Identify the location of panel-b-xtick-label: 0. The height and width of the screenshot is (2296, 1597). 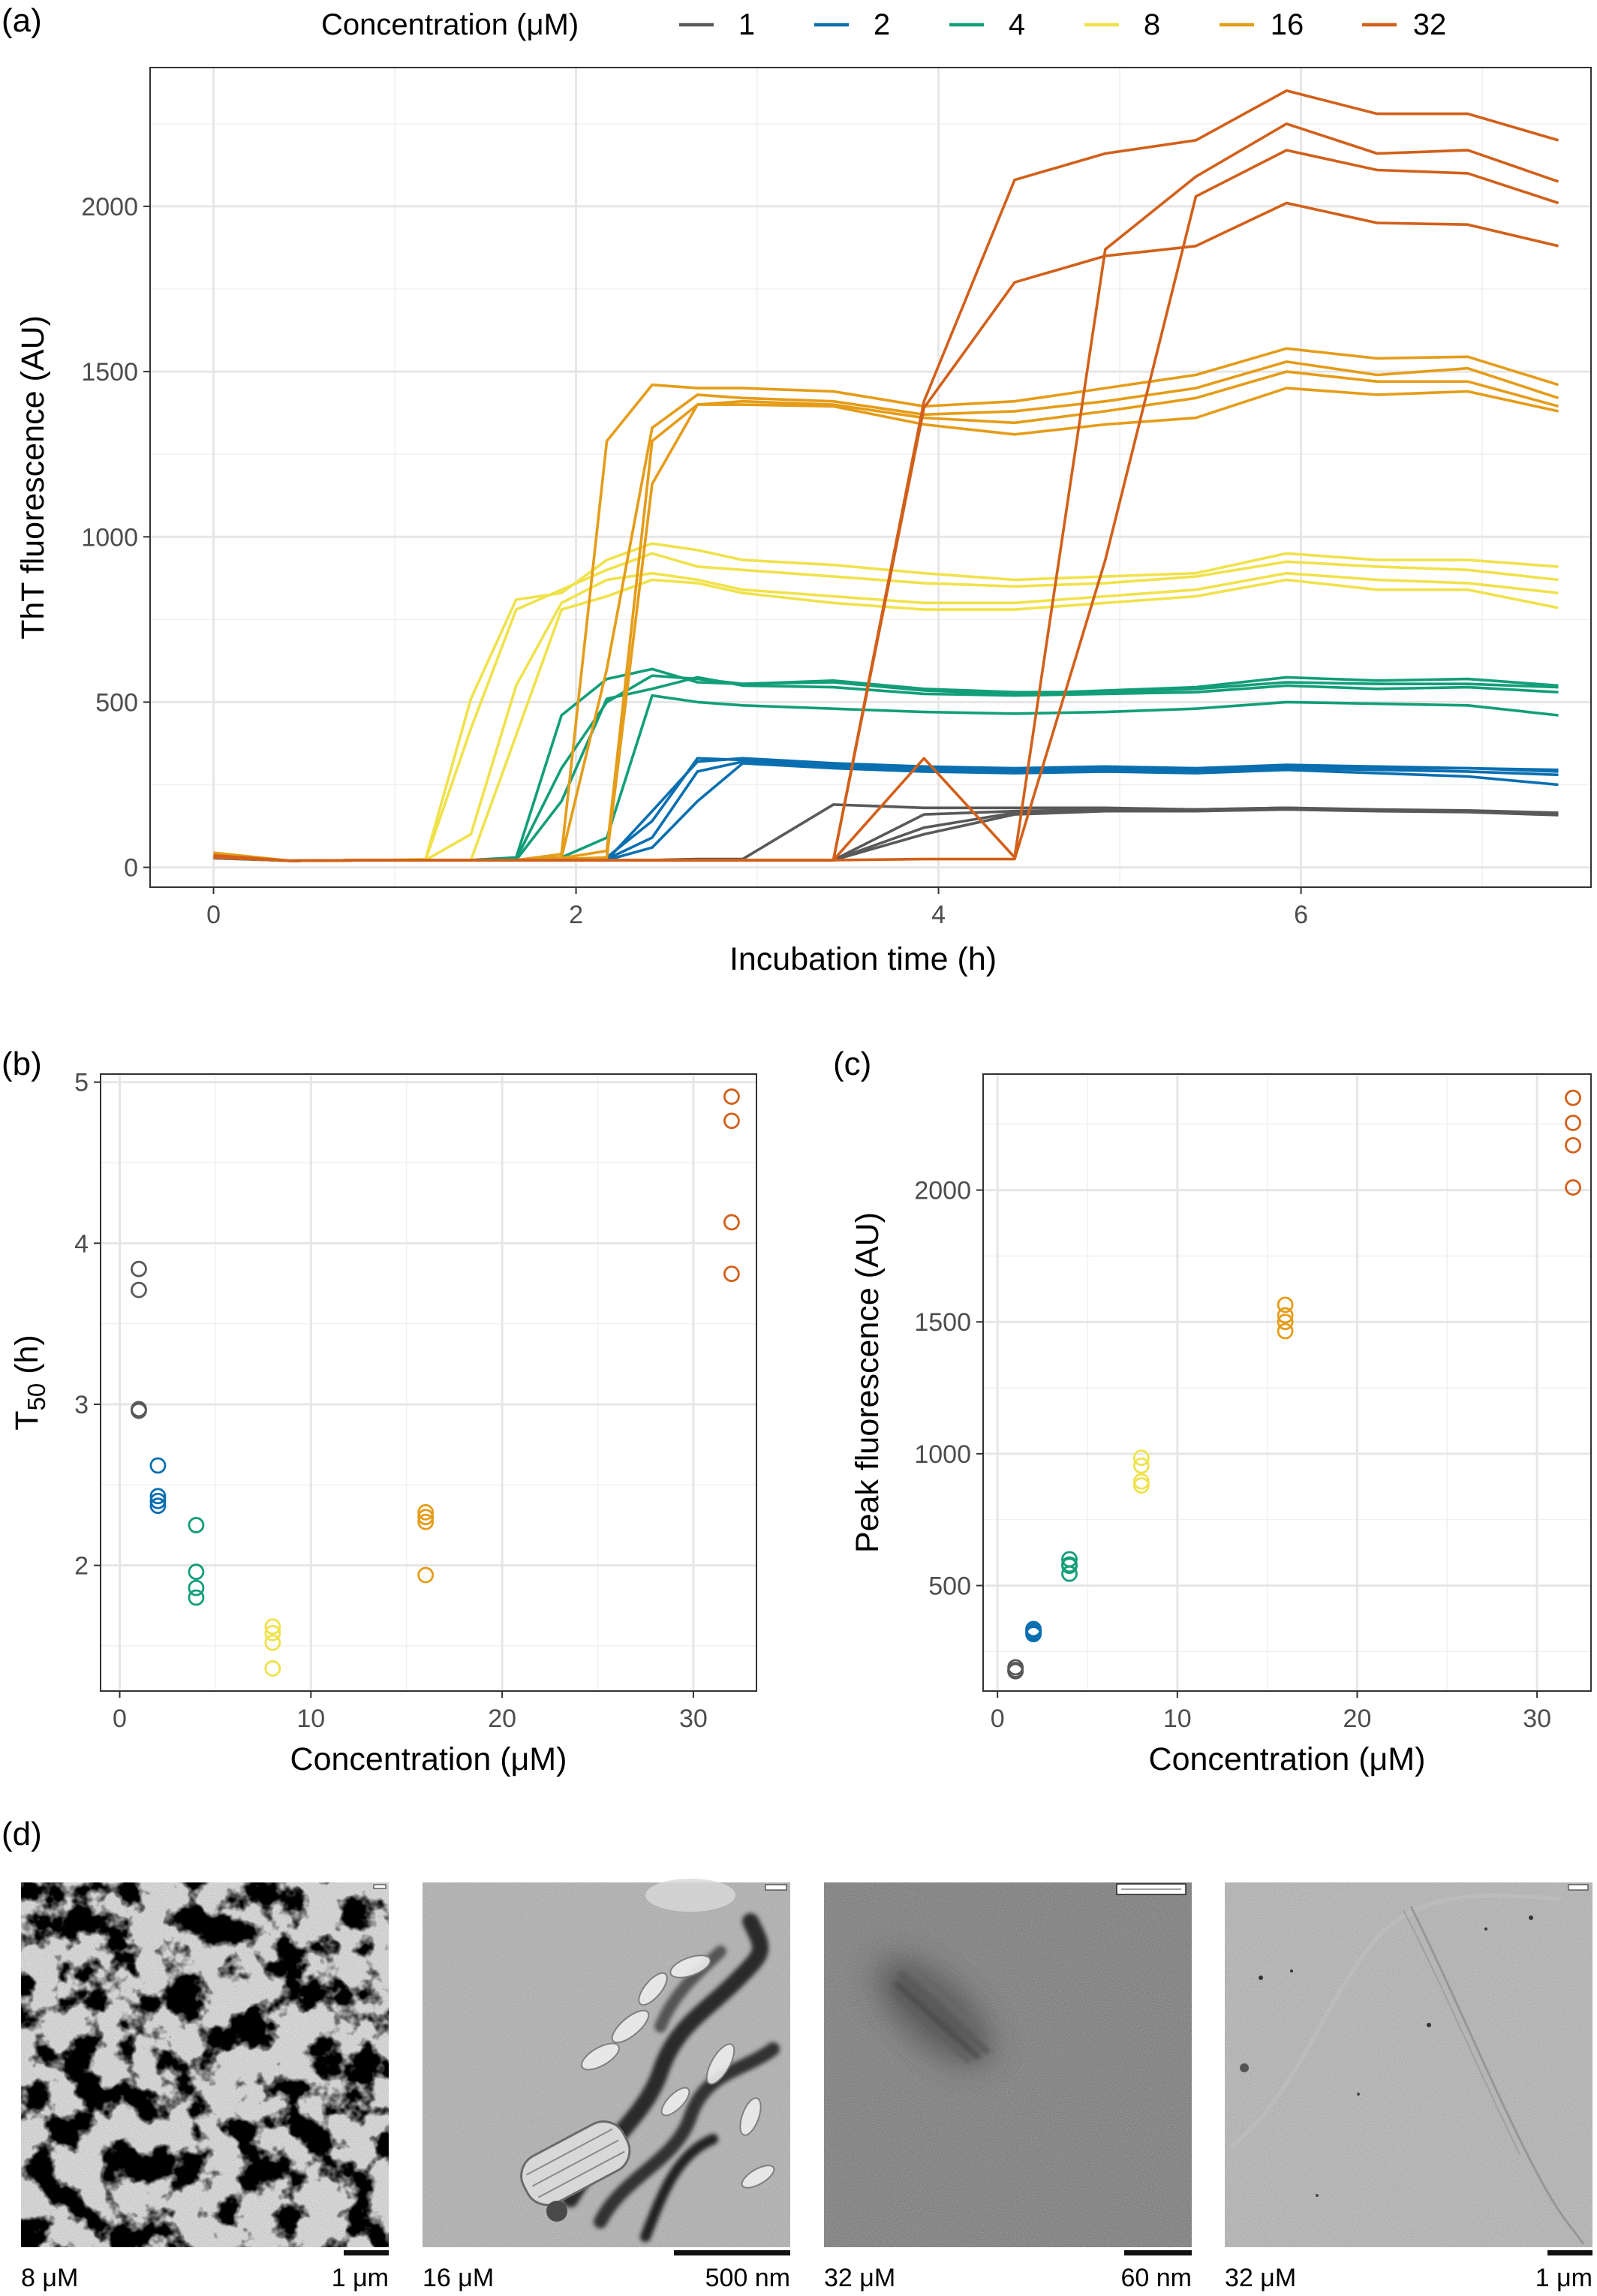
(120, 1719).